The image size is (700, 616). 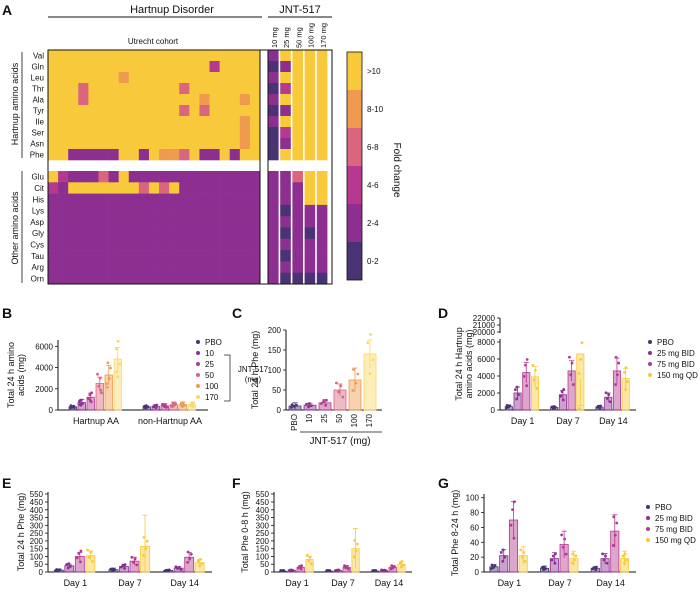 I want to click on y-axis-label: Total Phe 8-24 h (mg), so click(x=455, y=533).